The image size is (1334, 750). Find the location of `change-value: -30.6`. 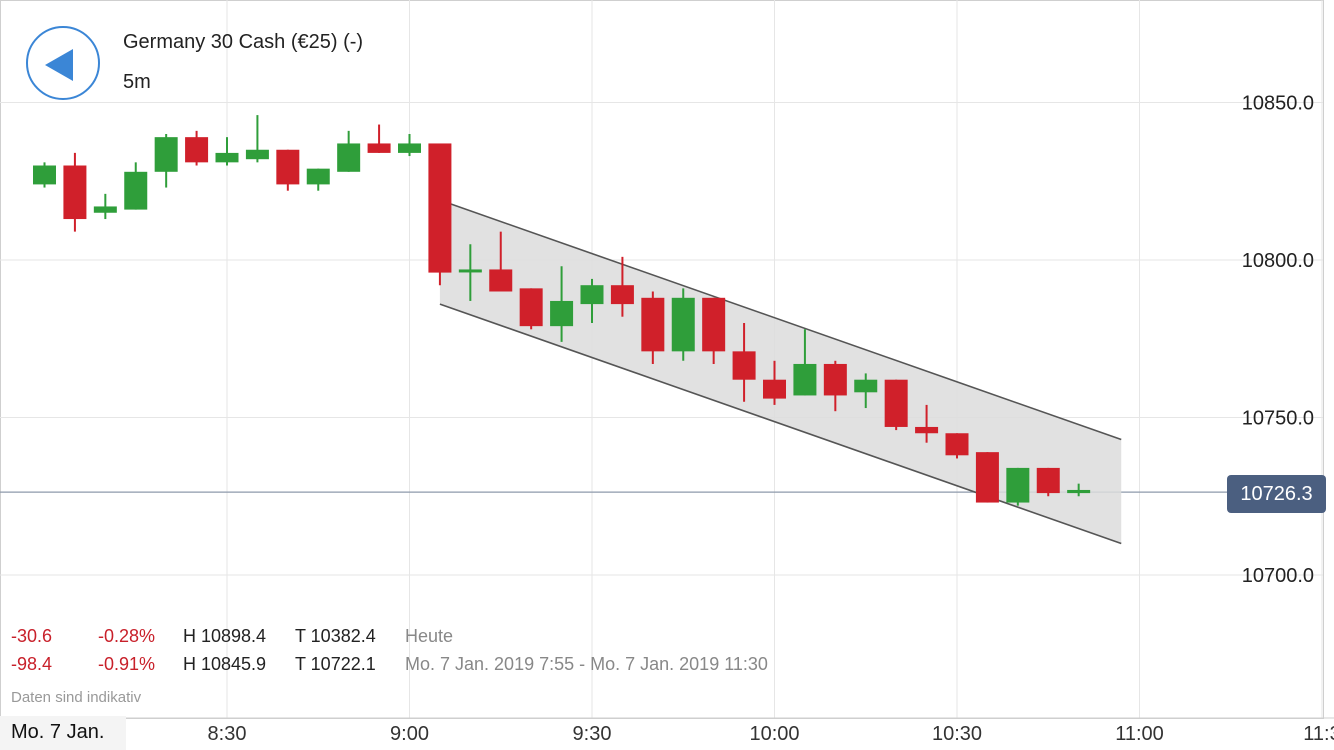

change-value: -30.6 is located at coordinates (32, 636).